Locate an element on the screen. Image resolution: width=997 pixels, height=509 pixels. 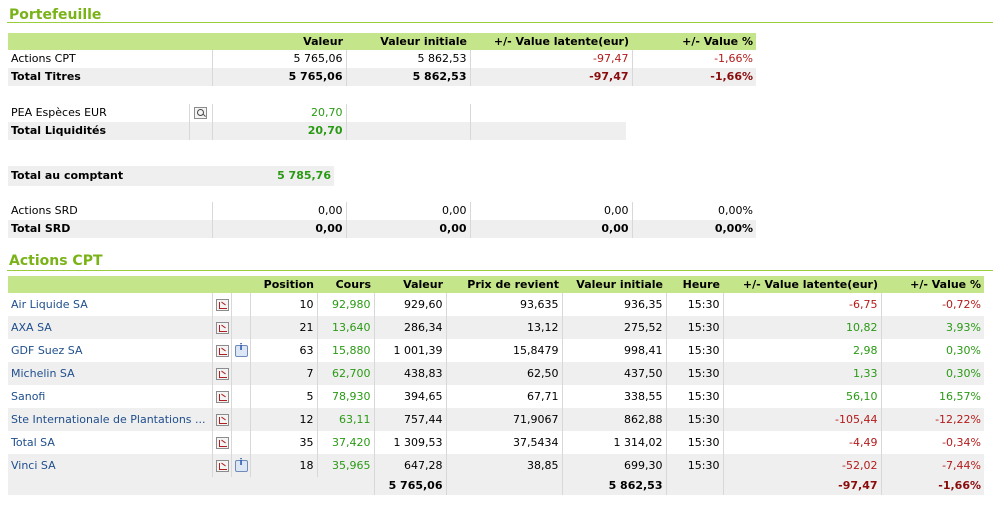
row-valeur: 20,70 is located at coordinates (278, 131).